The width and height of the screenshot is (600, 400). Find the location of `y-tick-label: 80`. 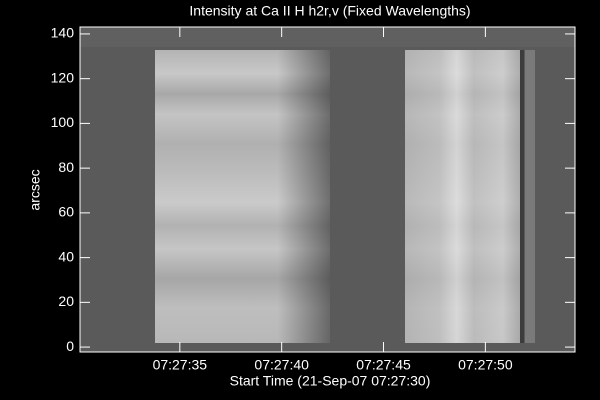

y-tick-label: 80 is located at coordinates (66, 167).